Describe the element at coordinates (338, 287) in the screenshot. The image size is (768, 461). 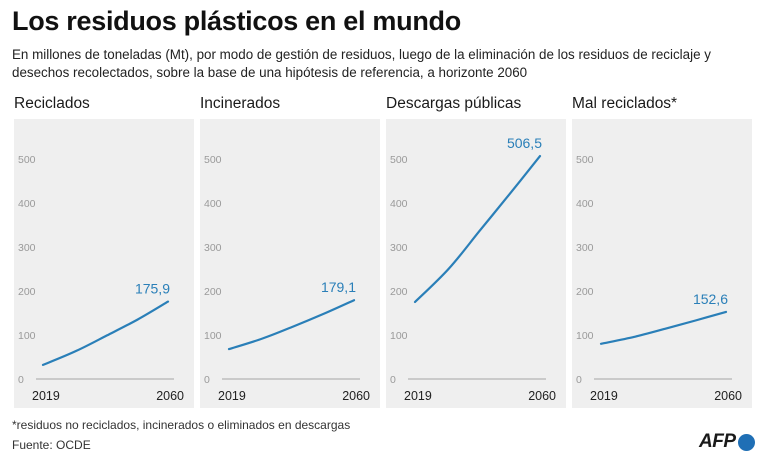
I see `data-label: 179,1` at that location.